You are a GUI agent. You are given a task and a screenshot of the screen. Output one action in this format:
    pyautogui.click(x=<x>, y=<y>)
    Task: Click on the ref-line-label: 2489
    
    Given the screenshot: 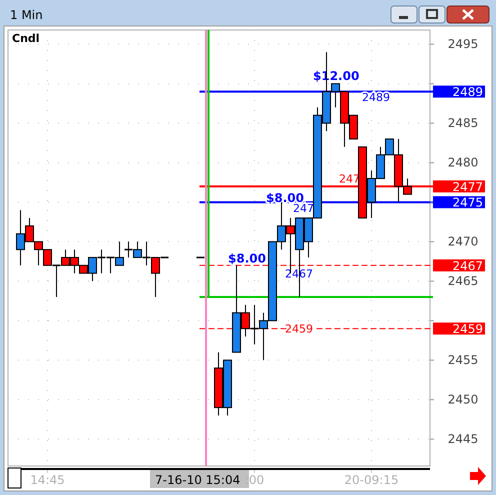 What is the action you would take?
    pyautogui.click(x=467, y=92)
    